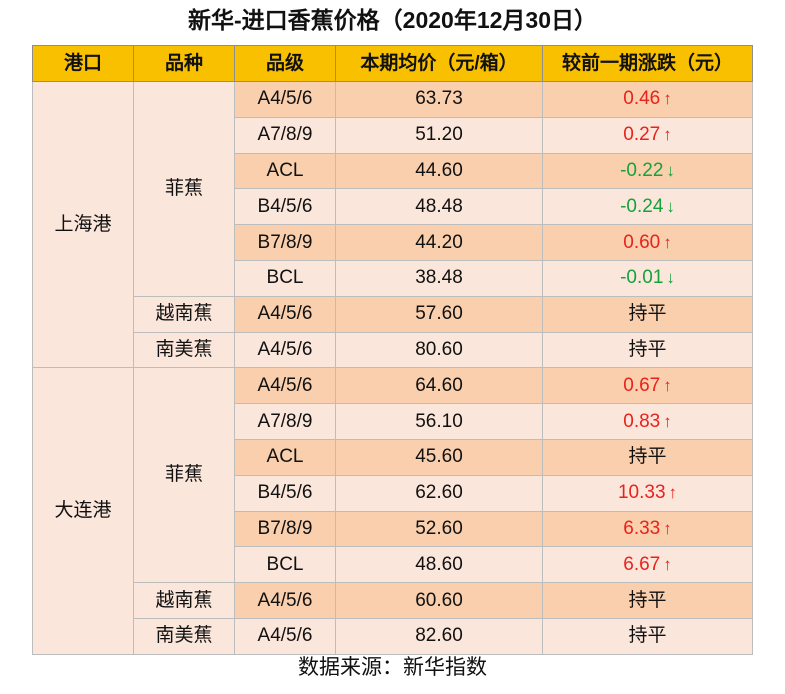  I want to click on change-cell: 0.83 ↑, so click(647, 421).